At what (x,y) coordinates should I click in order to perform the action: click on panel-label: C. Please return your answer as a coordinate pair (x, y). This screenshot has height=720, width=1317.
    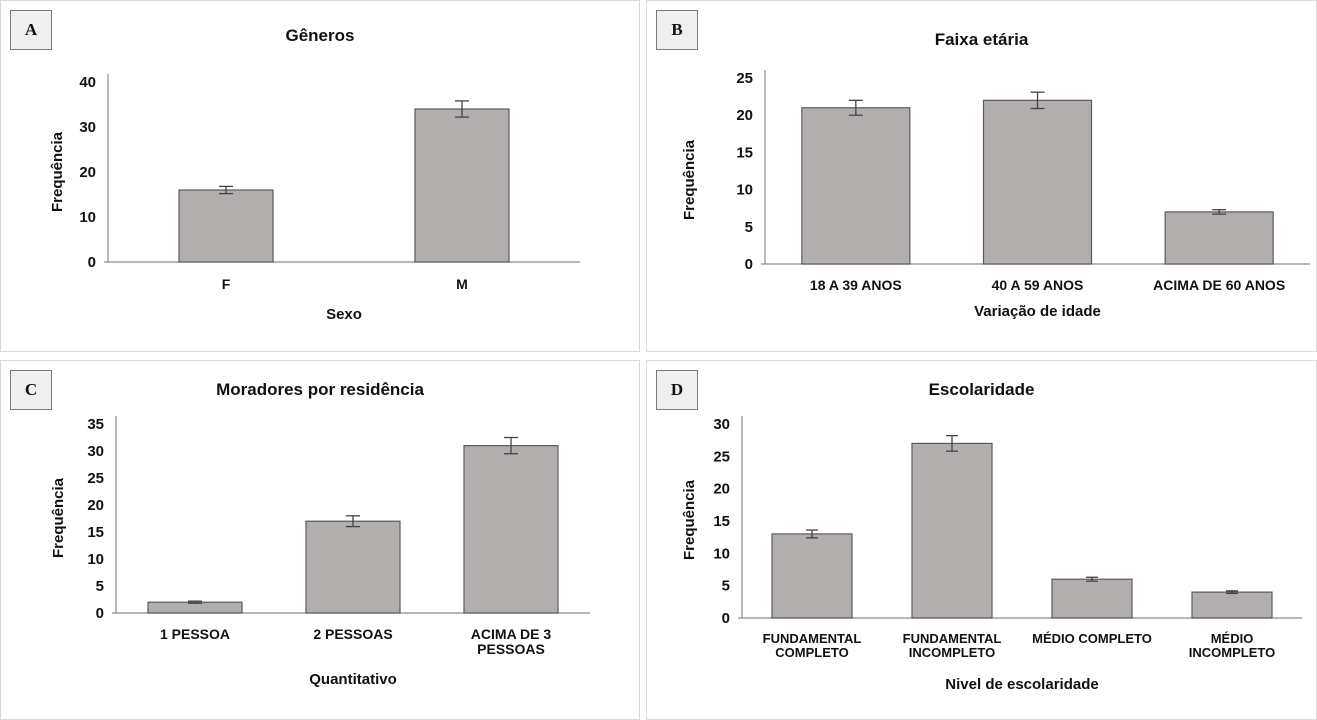
    Looking at the image, I should click on (31, 390).